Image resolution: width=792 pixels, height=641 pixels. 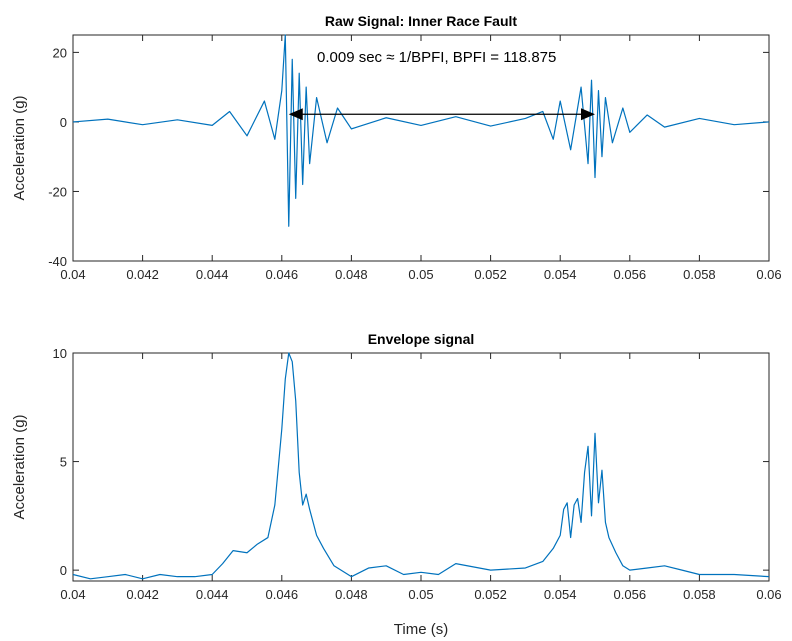 I want to click on period-arrow, so click(x=441, y=114).